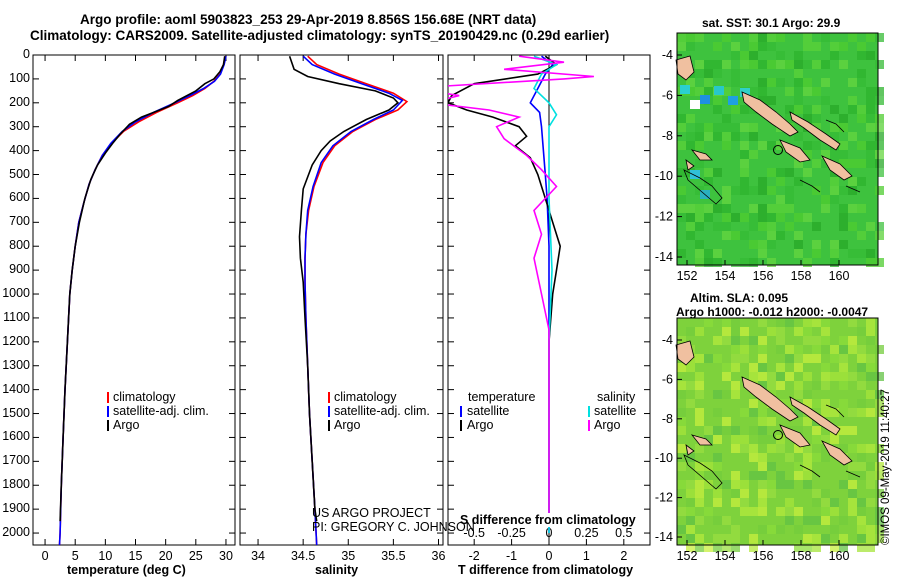 The width and height of the screenshot is (900, 580). Describe the element at coordinates (778, 150) in the screenshot. I see `argo-location-marker` at that location.